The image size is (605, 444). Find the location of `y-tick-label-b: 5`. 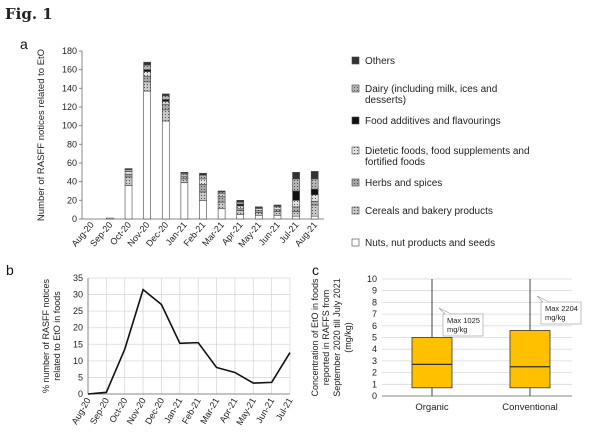

y-tick-label-b: 5 is located at coordinates (80, 377).